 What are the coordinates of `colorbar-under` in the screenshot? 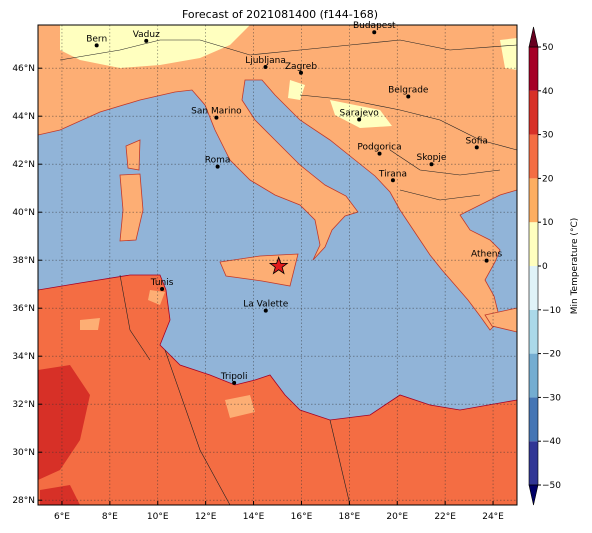 It's located at (533, 495).